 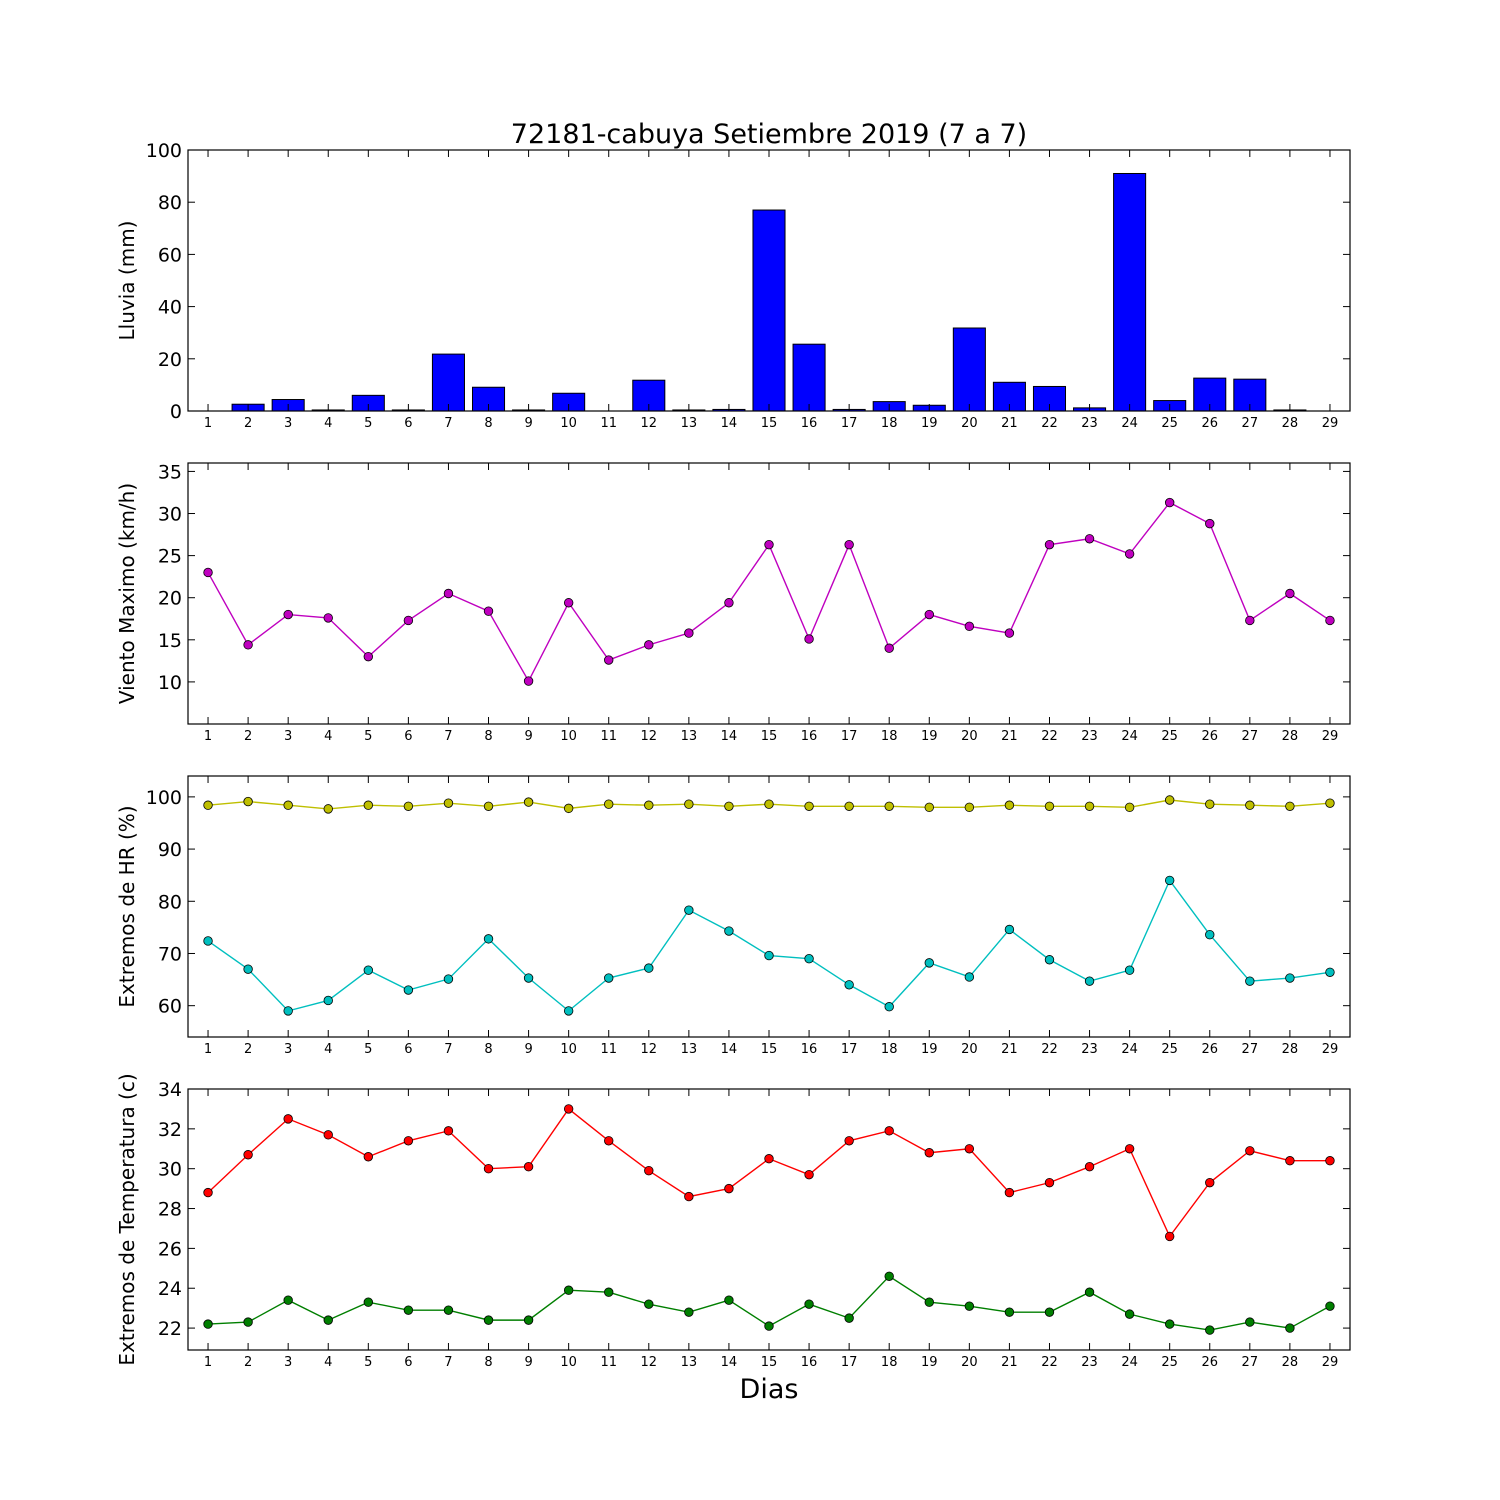 What do you see at coordinates (1129, 1362) in the screenshot?
I see `x-tick-label: 24` at bounding box center [1129, 1362].